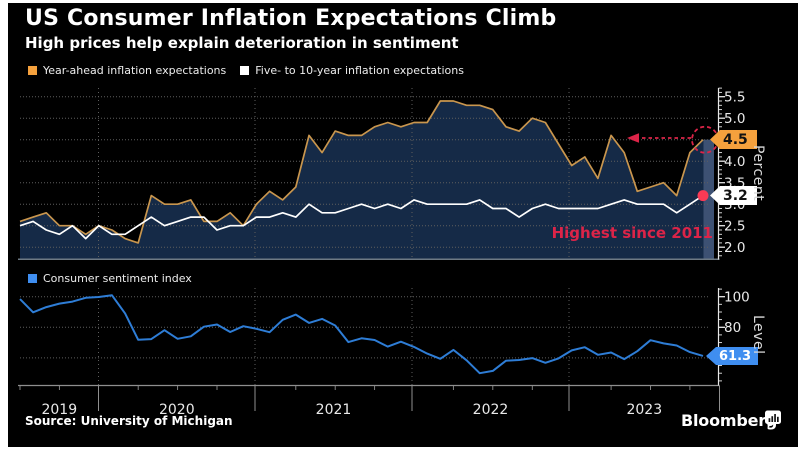 The width and height of the screenshot is (800, 452). What do you see at coordinates (734, 97) in the screenshot?
I see `y-axis-tick-label: 5.5` at bounding box center [734, 97].